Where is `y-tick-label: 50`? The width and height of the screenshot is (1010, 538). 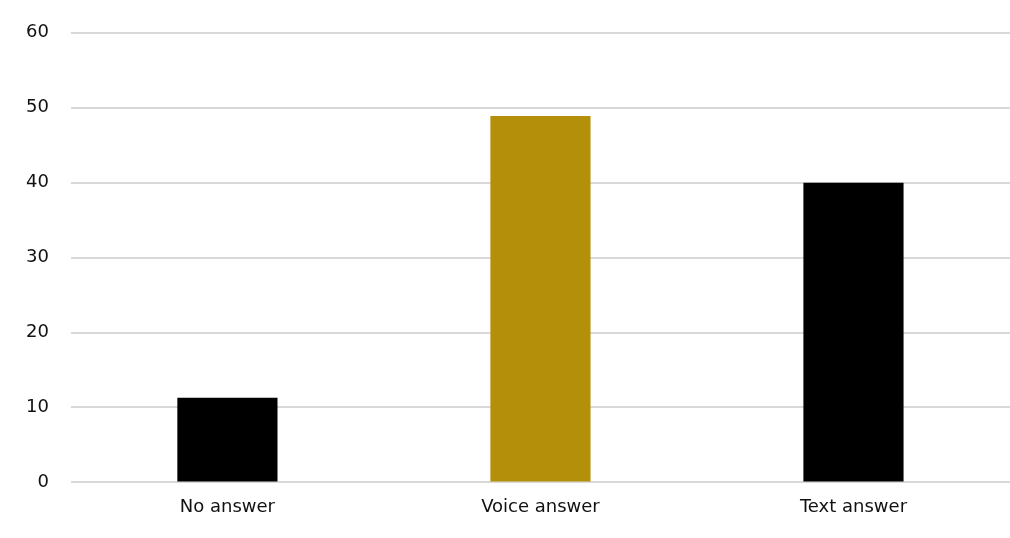 y-tick-label: 50 is located at coordinates (37, 106).